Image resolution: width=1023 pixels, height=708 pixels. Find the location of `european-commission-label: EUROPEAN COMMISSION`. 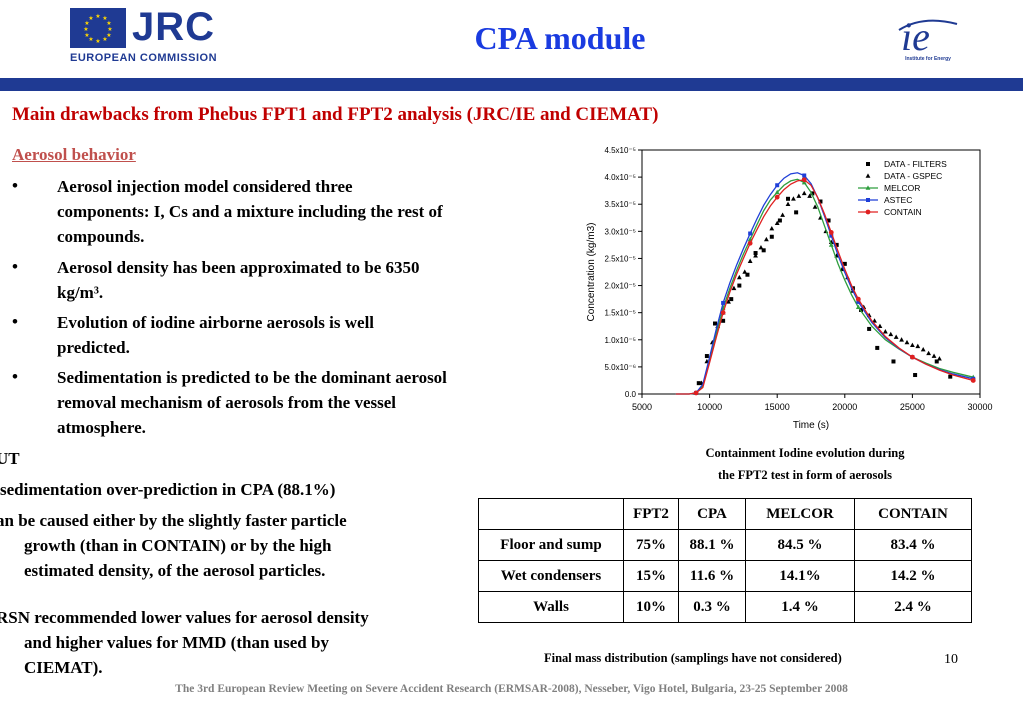

european-commission-label: EUROPEAN COMMISSION is located at coordinates (144, 58).